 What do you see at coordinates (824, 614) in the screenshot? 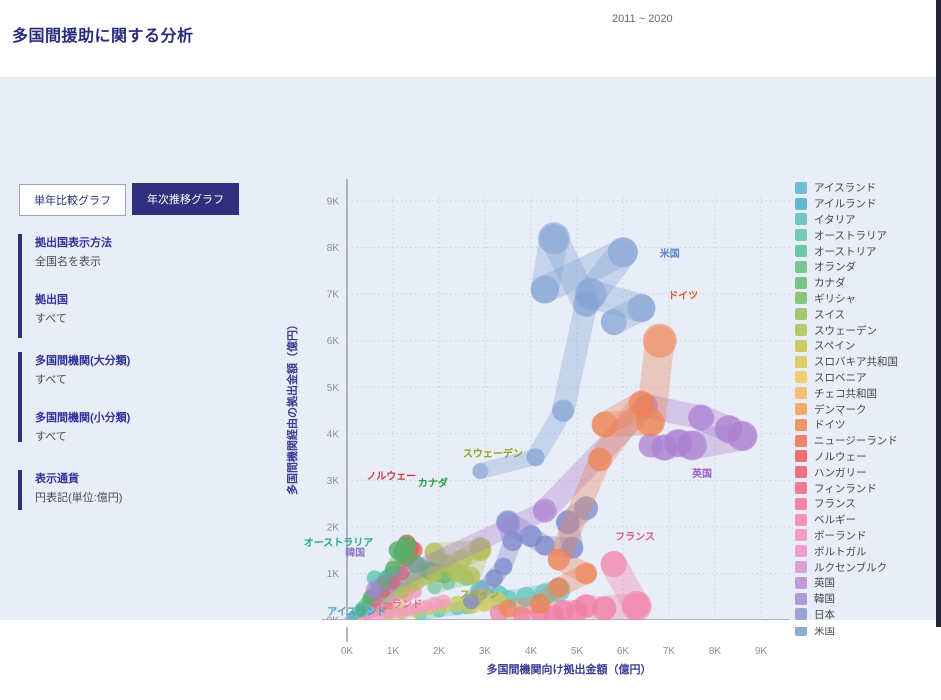
I see `legend-item-label: 日本` at bounding box center [824, 614].